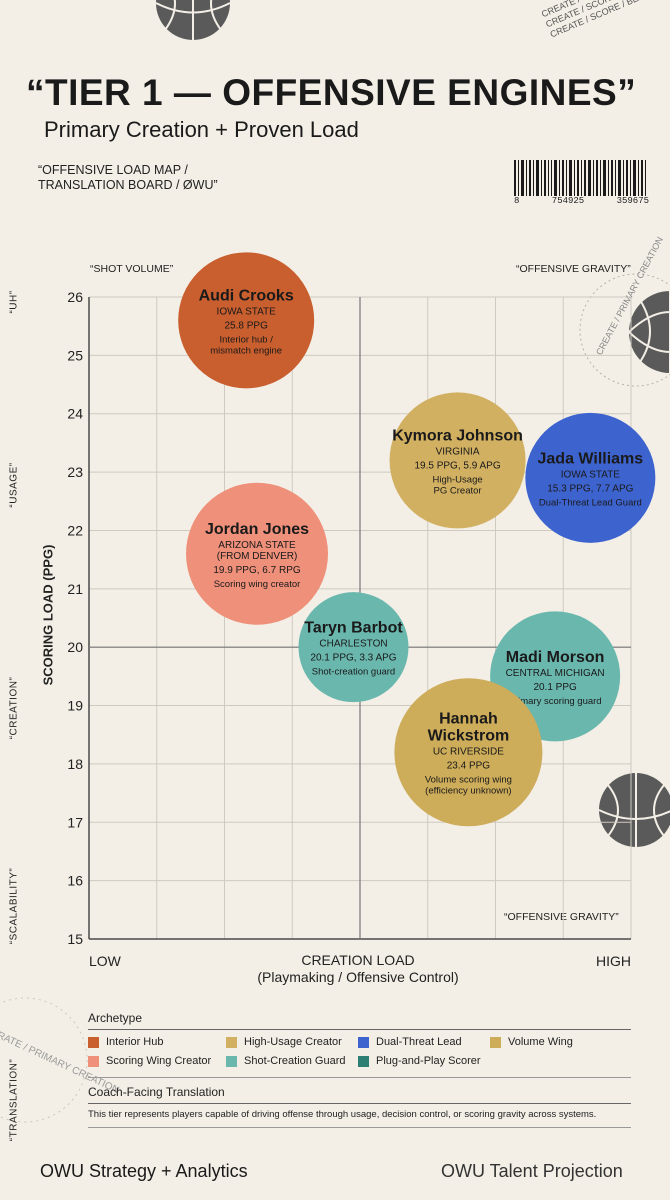 The image size is (670, 1200). Describe the element at coordinates (75, 355) in the screenshot. I see `y-tick-label: 25` at that location.